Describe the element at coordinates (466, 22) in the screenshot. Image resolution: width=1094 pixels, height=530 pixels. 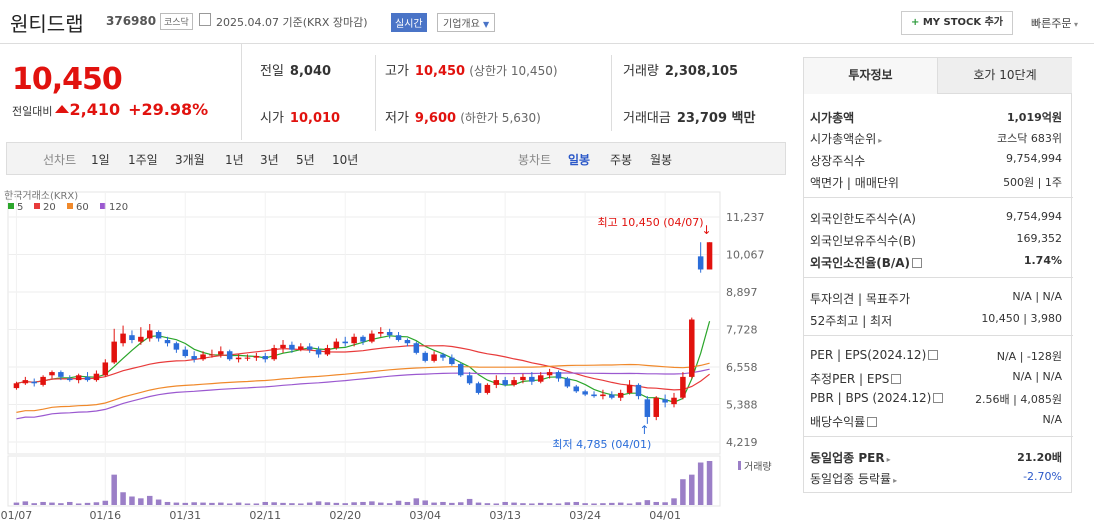
I see `corp-info-dropdown: 기업개요 ▼` at that location.